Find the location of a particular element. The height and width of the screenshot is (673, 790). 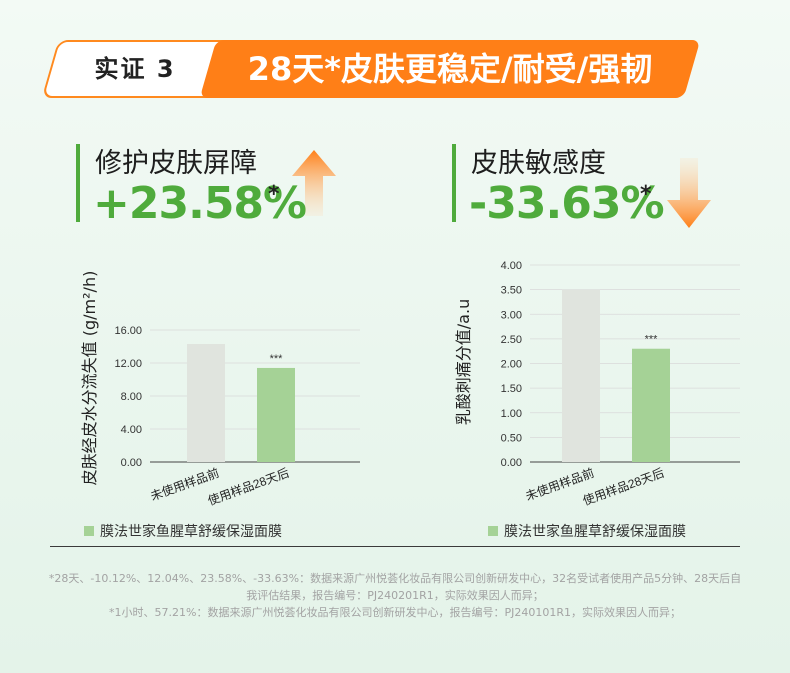

y-tick-label: 3.00 is located at coordinates (511, 315).